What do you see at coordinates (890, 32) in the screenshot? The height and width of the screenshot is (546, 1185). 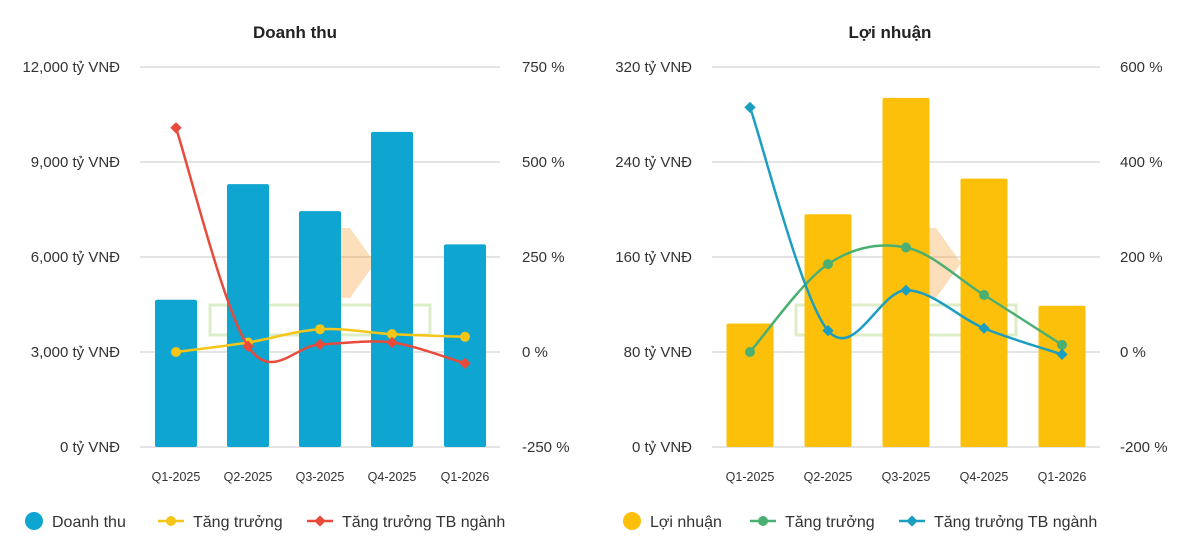 I see `chart-title: Lợi nhuận` at bounding box center [890, 32].